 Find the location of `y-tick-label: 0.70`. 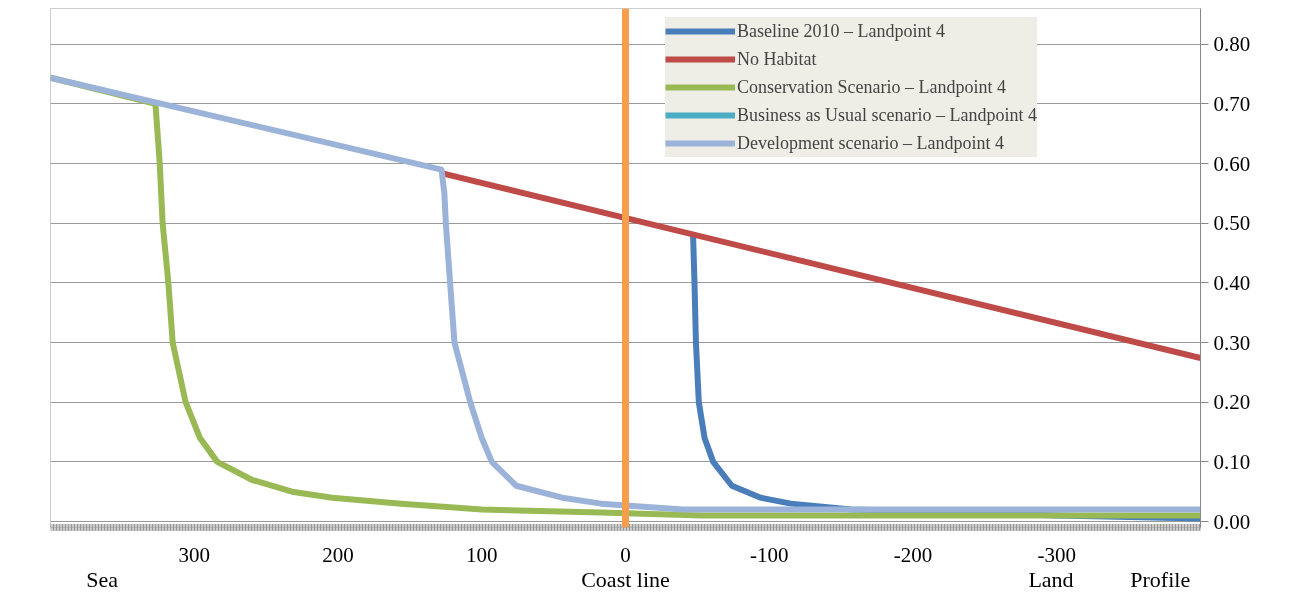

y-tick-label: 0.70 is located at coordinates (1232, 103).